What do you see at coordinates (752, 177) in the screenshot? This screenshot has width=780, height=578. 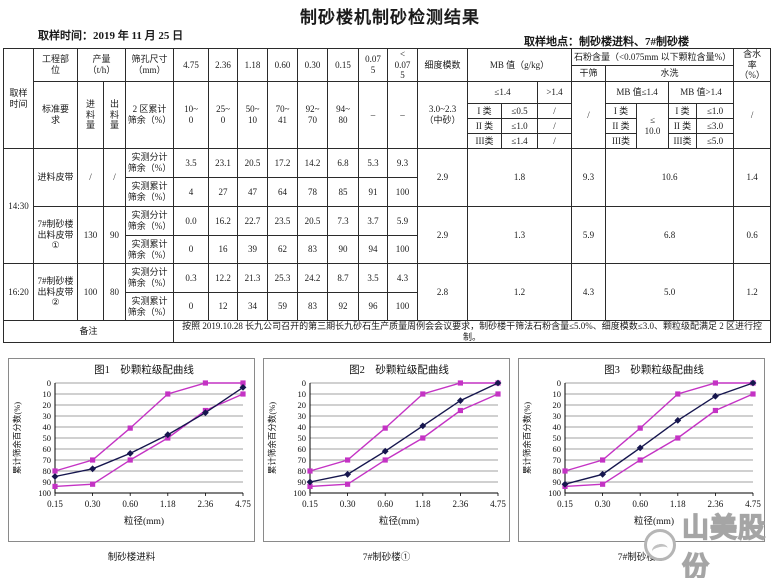 I see `moisture-value: 1.4` at bounding box center [752, 177].